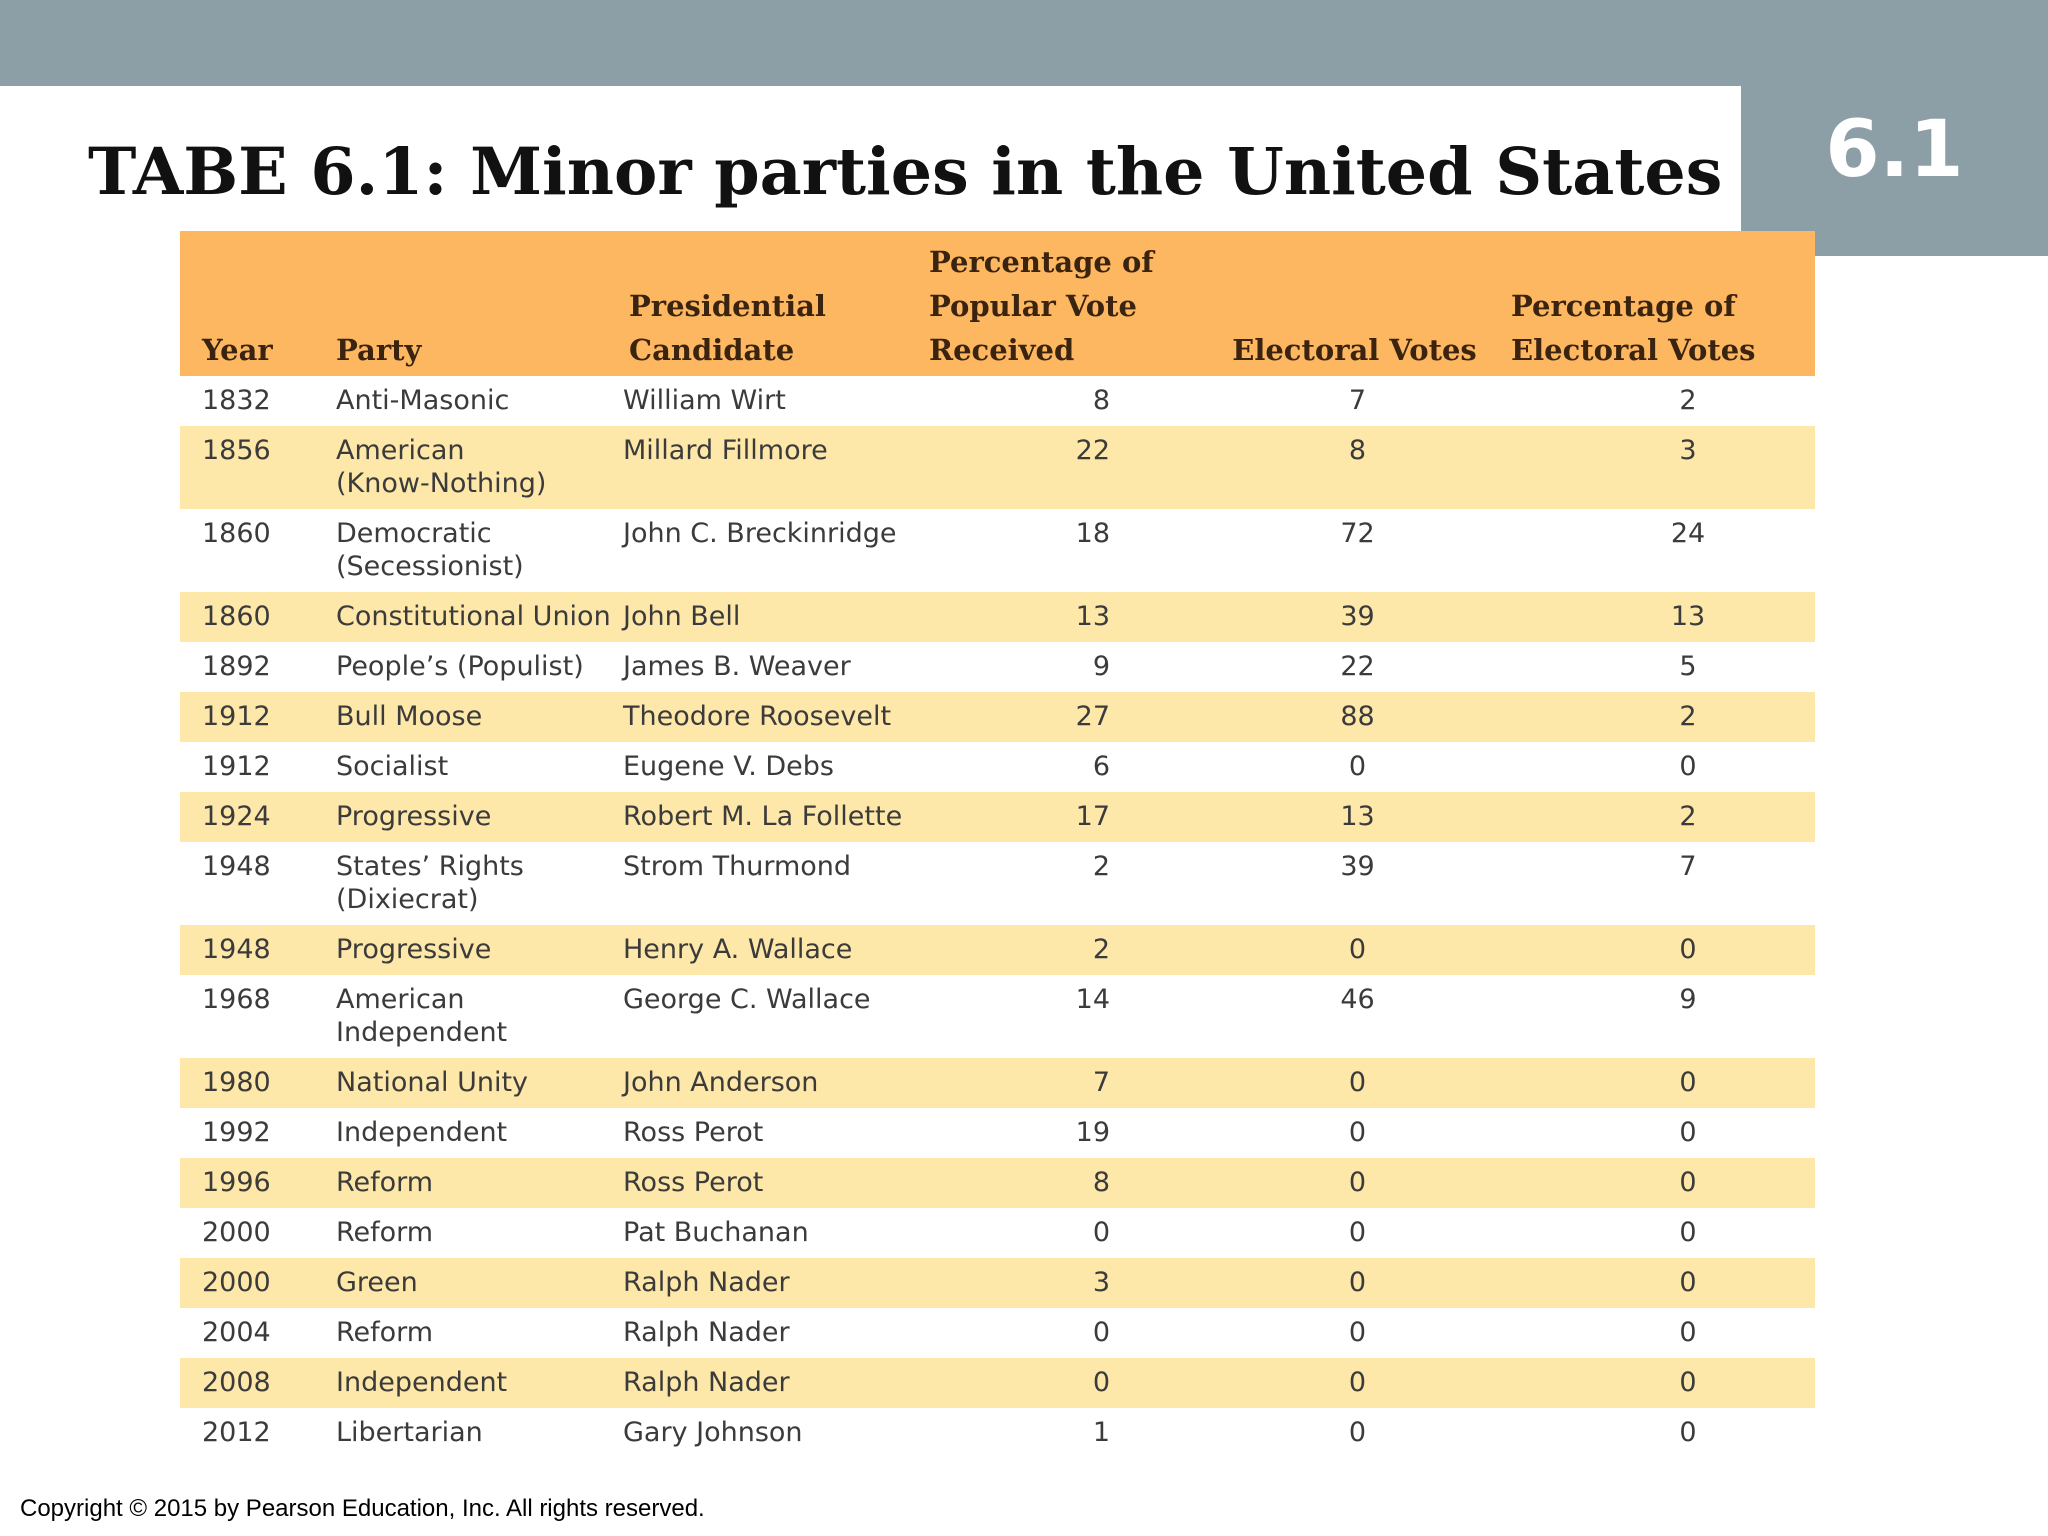 The image size is (2048, 1536). I want to click on cell-candidate: Gary Johnson, so click(776, 1433).